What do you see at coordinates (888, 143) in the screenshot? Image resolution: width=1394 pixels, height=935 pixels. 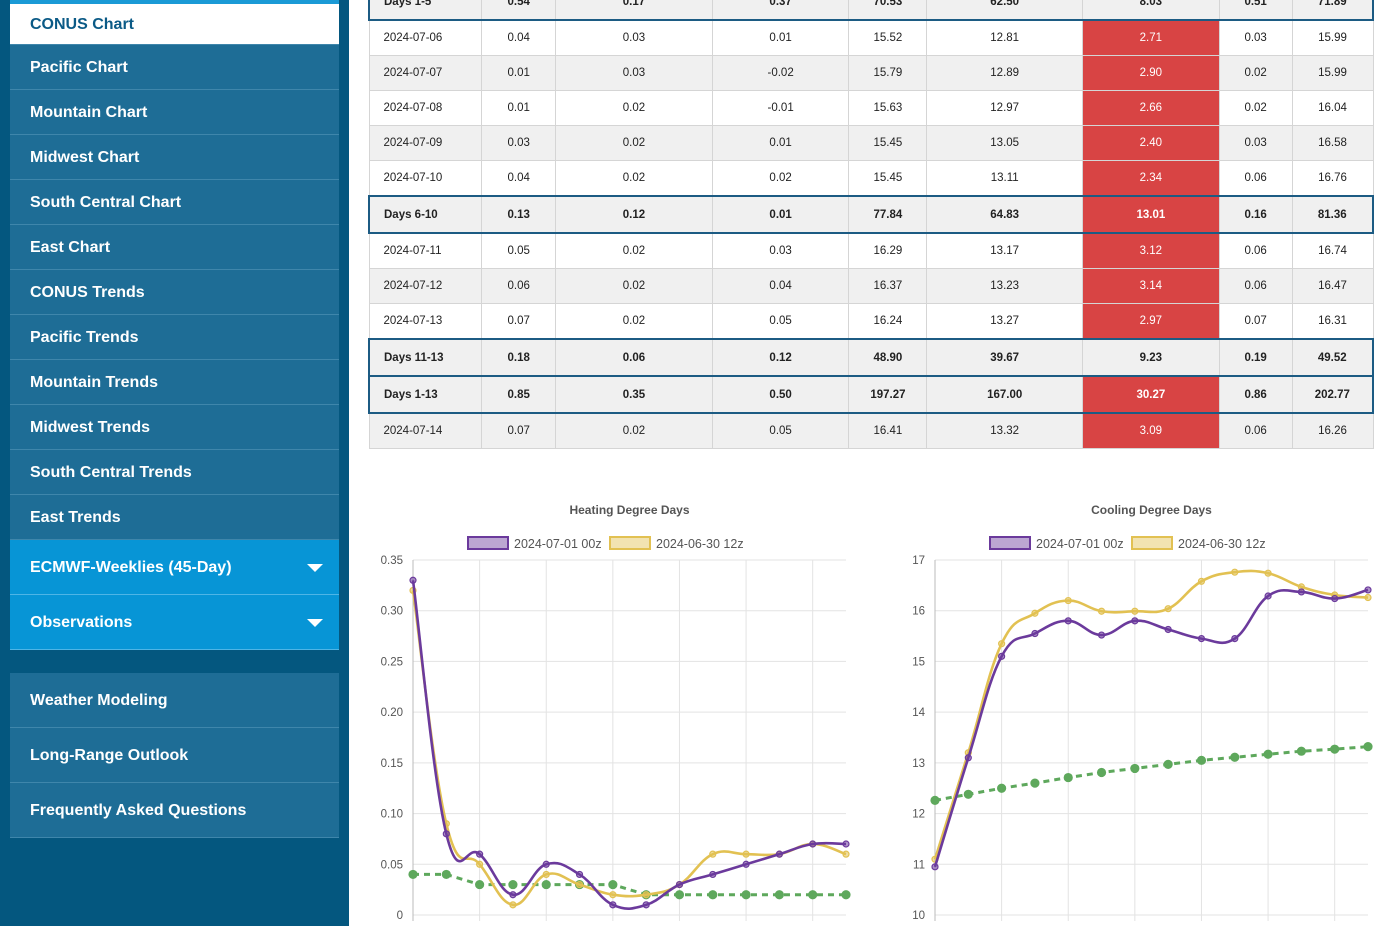 I see `table-cell: 15.45` at bounding box center [888, 143].